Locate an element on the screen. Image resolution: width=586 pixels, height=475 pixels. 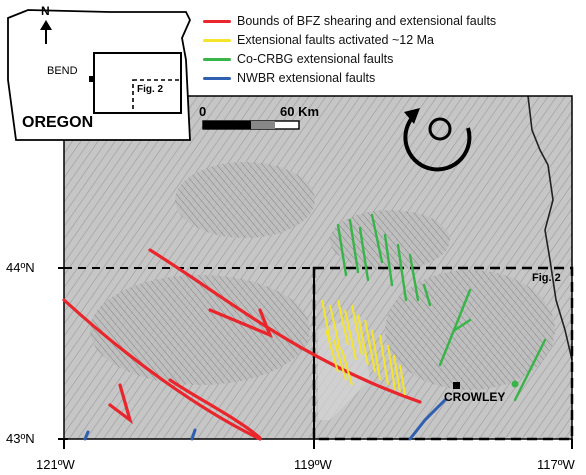
flat-basin is located at coordinates (344, 367).